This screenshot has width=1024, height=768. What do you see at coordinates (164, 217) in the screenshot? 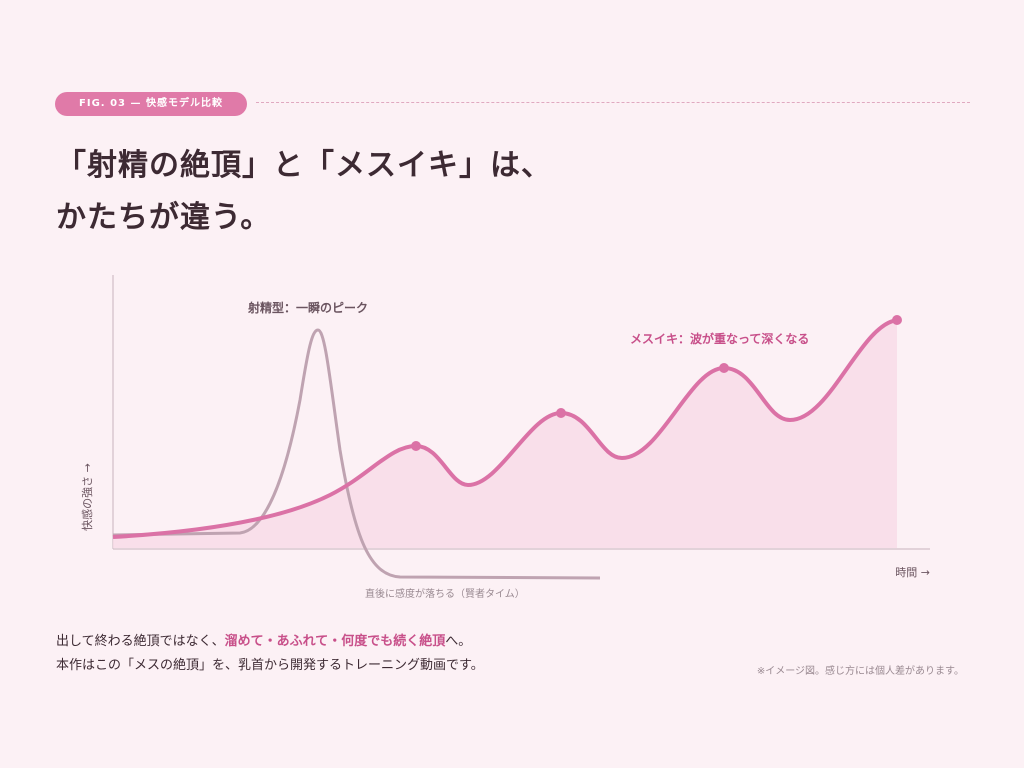
I see `title-line: かたちが違う。` at bounding box center [164, 217].